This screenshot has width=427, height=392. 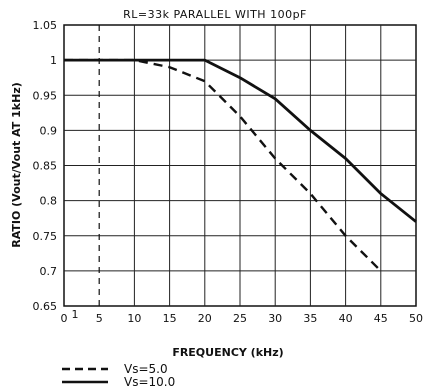 I want to click on y-tick-label: 0.9, so click(x=49, y=130).